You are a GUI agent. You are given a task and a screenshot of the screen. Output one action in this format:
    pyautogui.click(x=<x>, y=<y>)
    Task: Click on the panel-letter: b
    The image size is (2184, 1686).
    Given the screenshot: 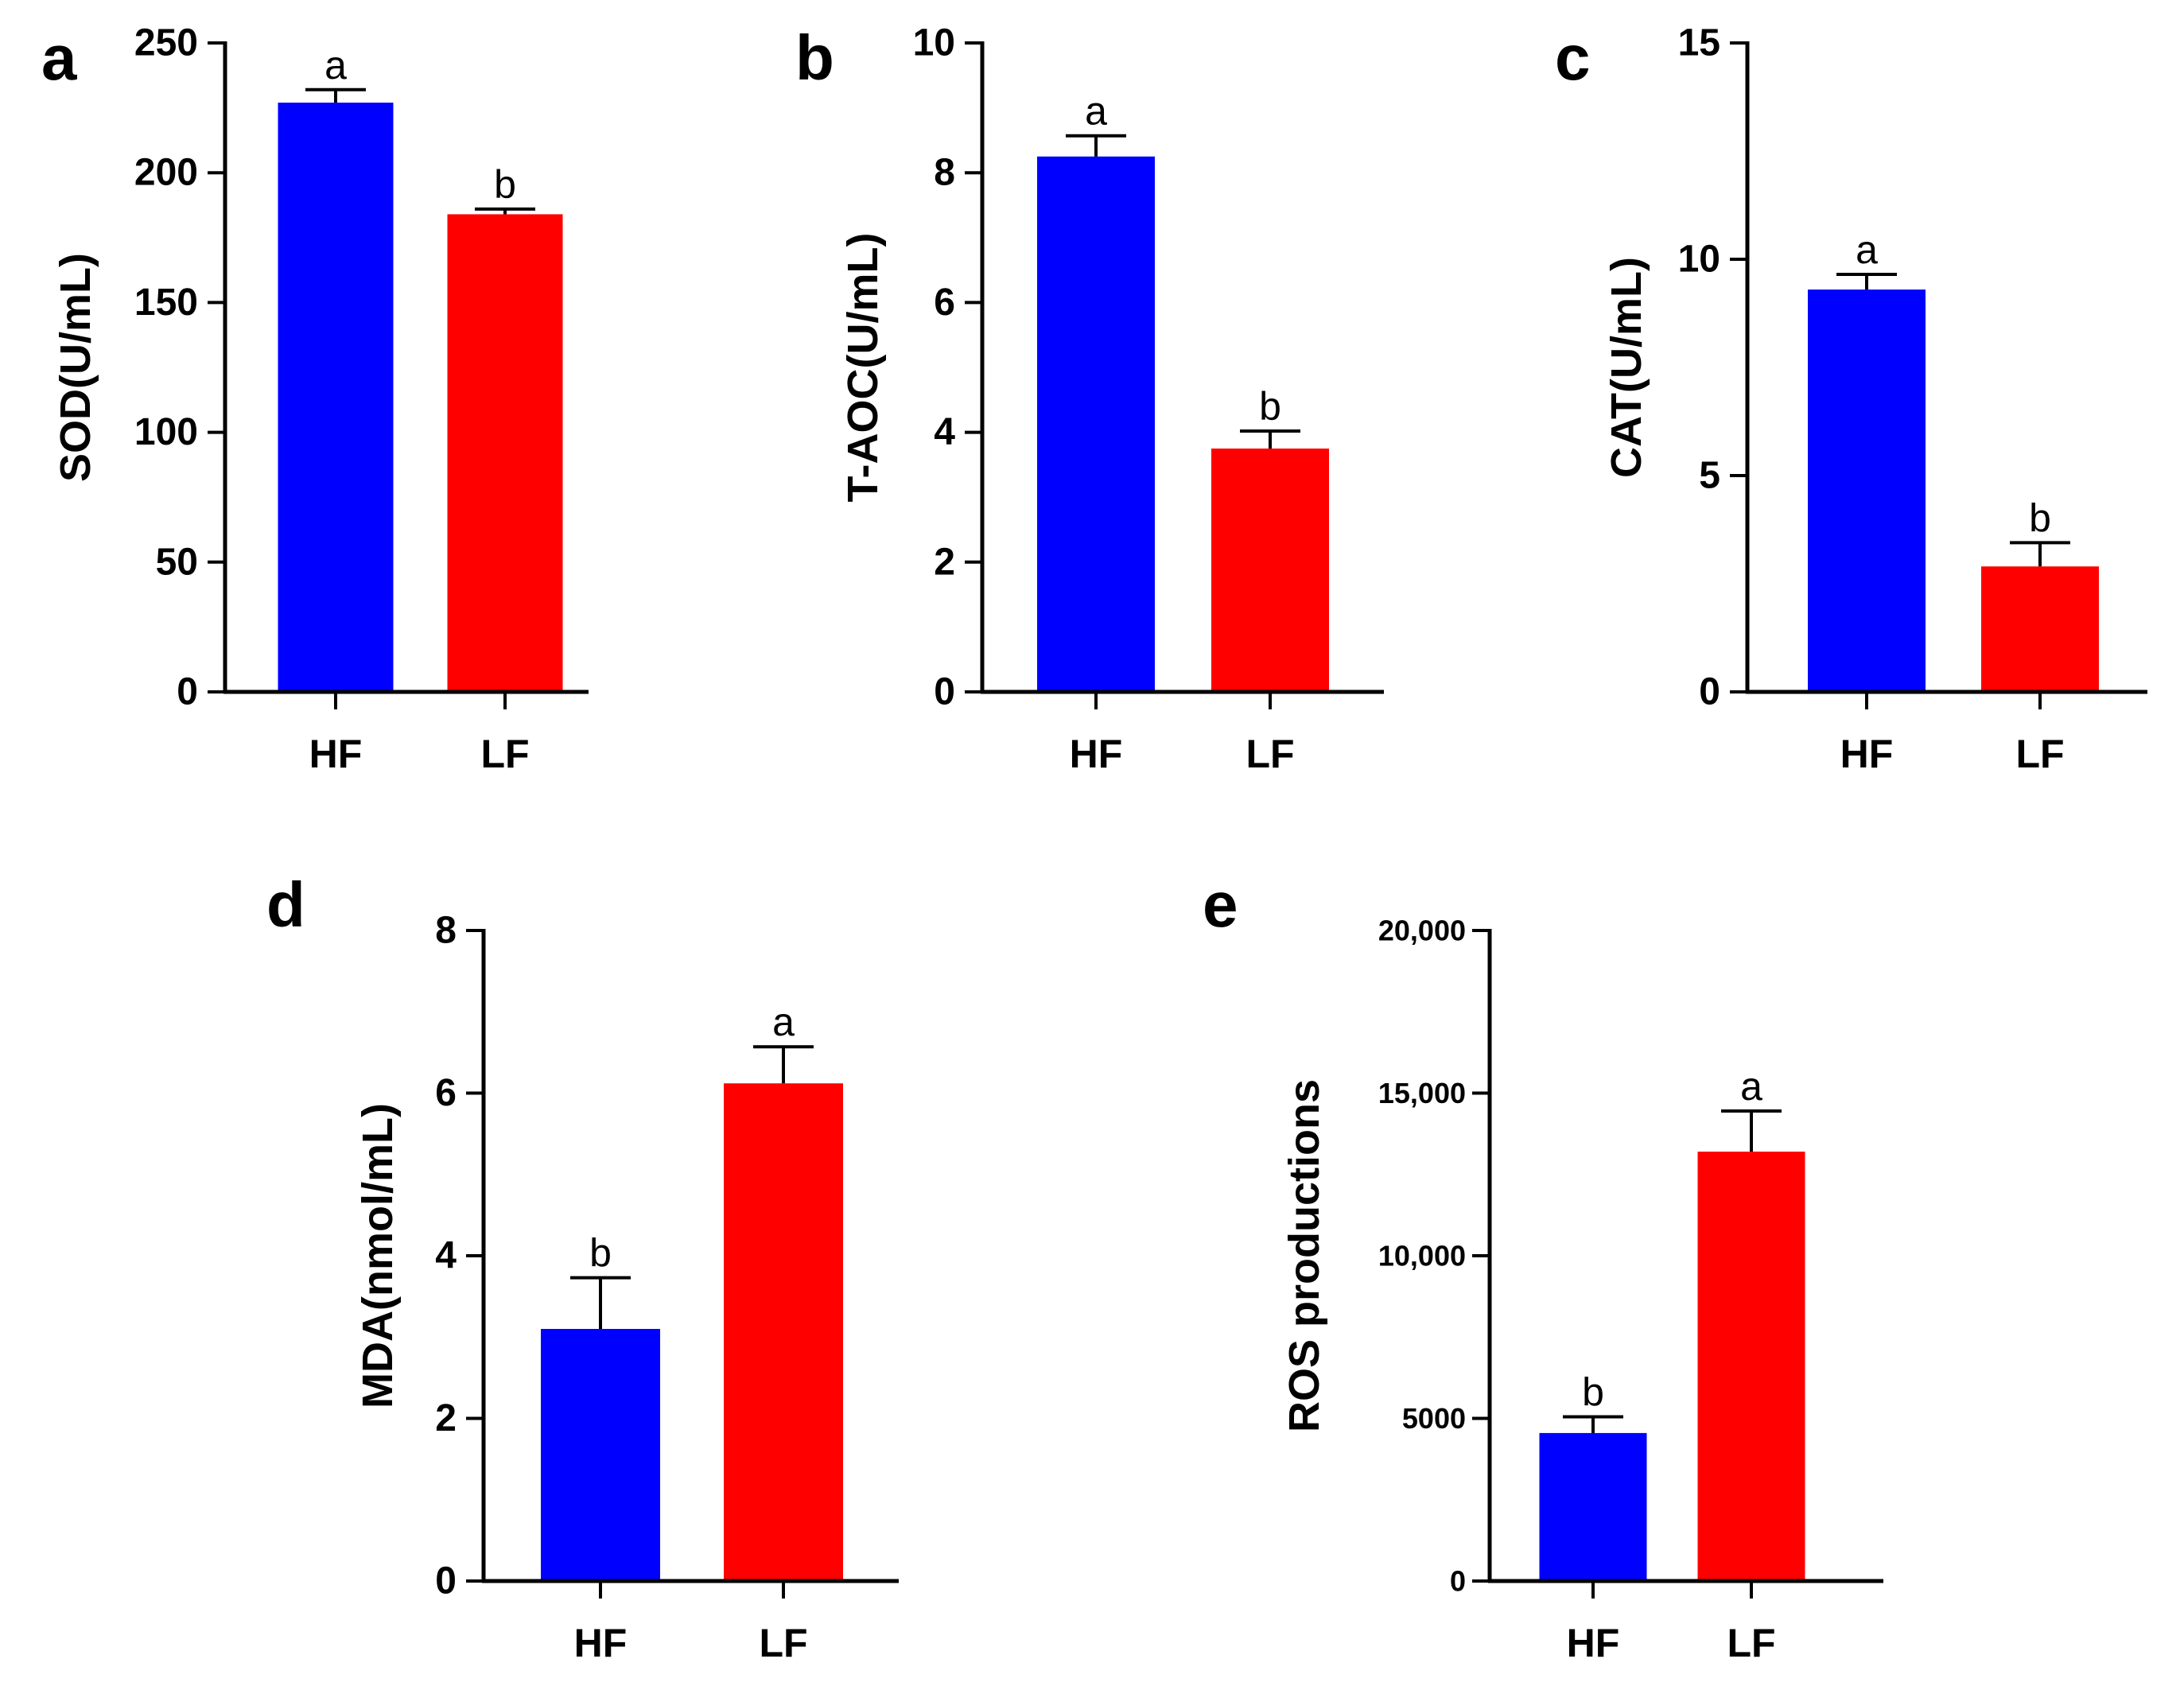 What is the action you would take?
    pyautogui.click(x=814, y=57)
    